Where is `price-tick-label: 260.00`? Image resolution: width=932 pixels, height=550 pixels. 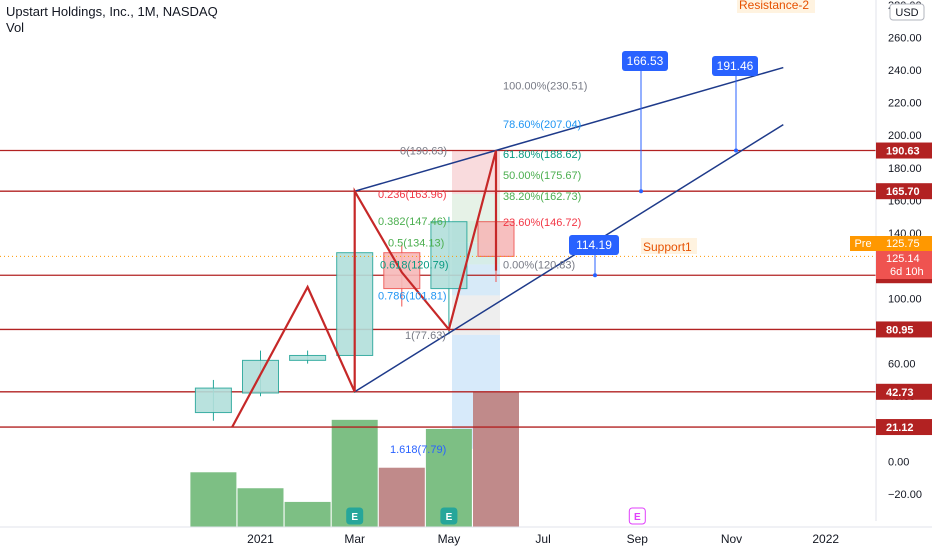 price-tick-label: 260.00 is located at coordinates (905, 38).